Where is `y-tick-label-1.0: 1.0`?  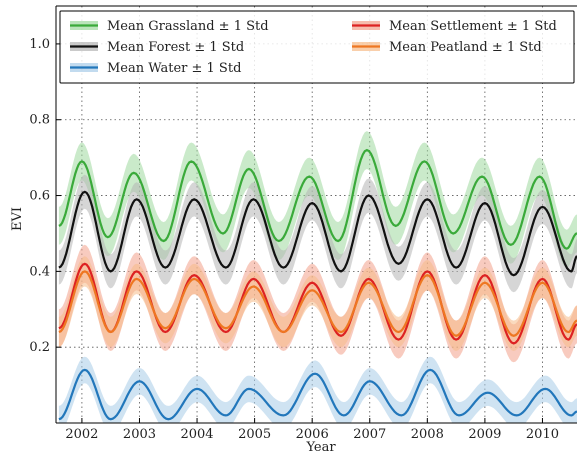 y-tick-label-1.0: 1.0 is located at coordinates (39, 44).